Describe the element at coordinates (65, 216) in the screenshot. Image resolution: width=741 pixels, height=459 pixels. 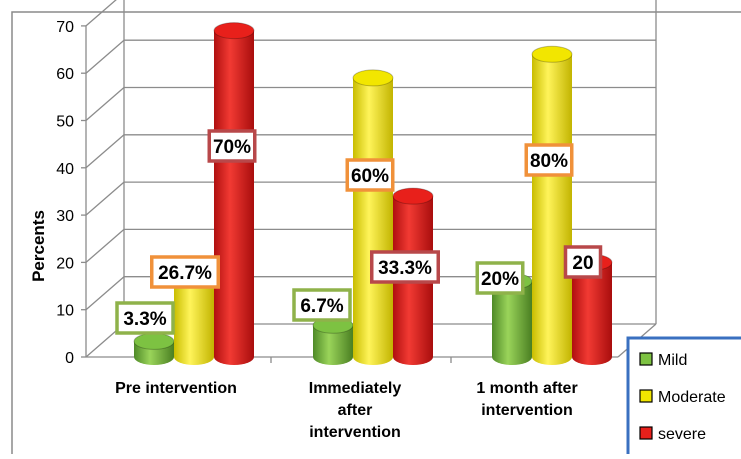
I see `y-tick-label: 30` at that location.